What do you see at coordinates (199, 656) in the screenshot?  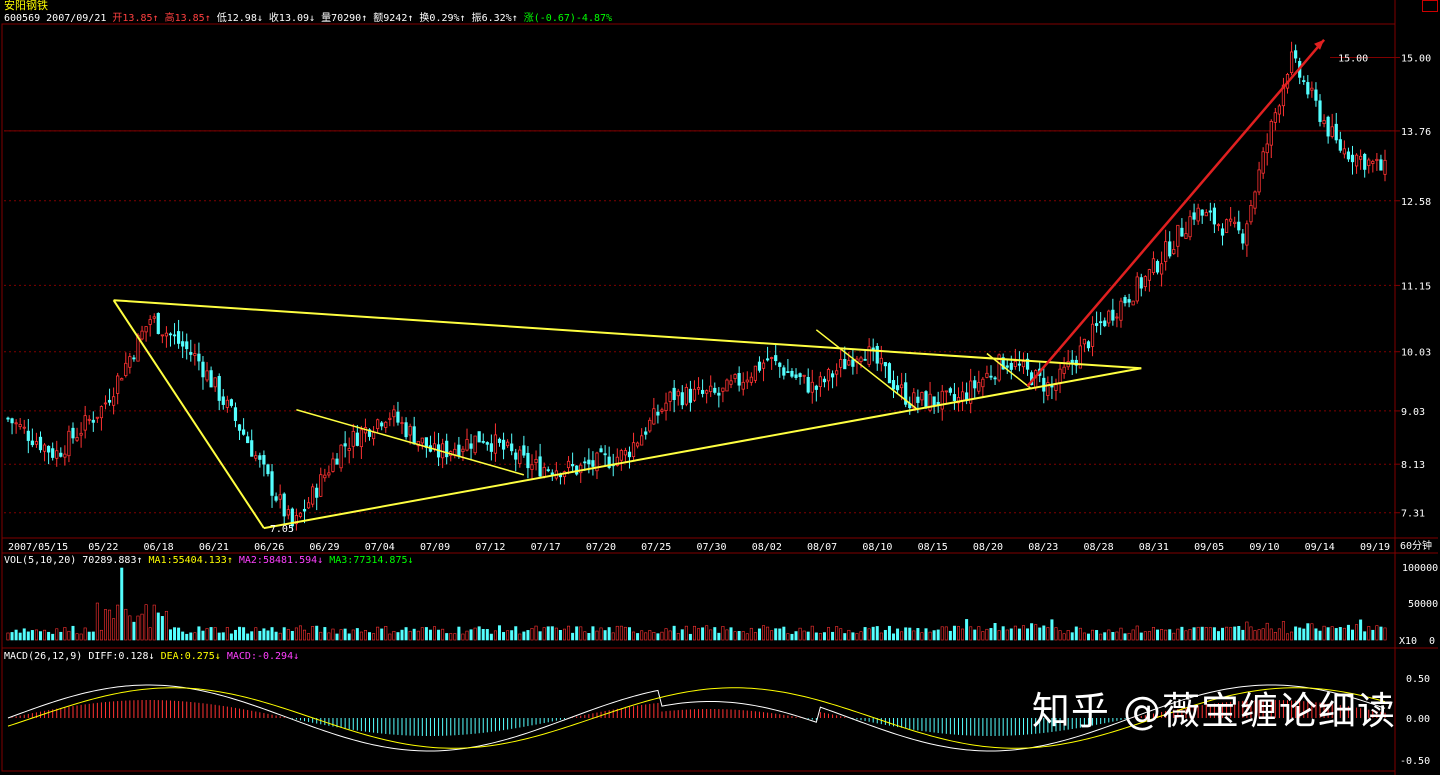 I see `dea-value: 0.275` at bounding box center [199, 656].